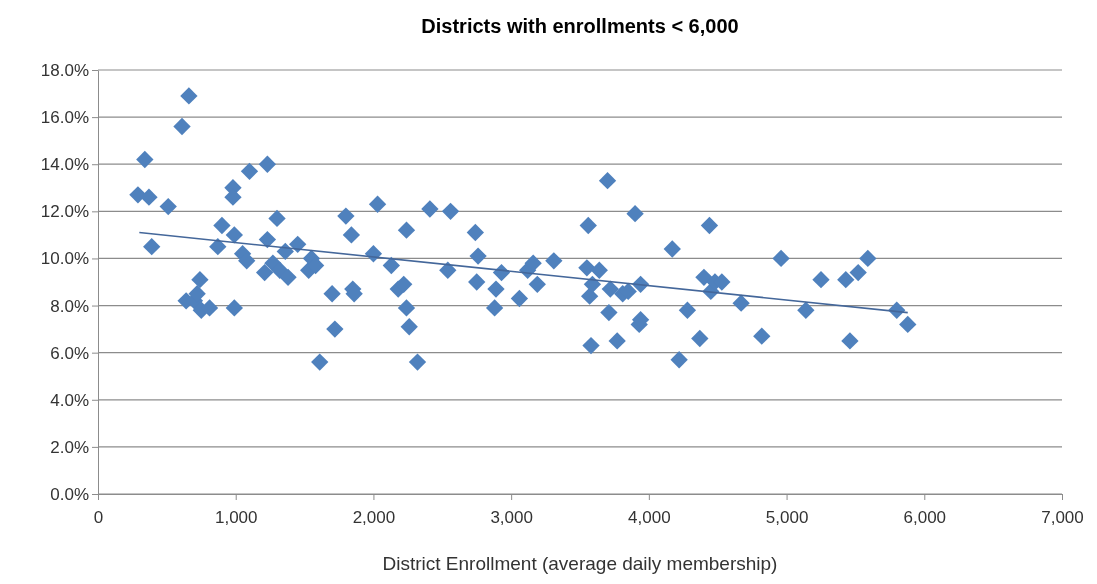 The height and width of the screenshot is (584, 1097). Describe the element at coordinates (925, 518) in the screenshot. I see `x-tick-label: 6,000` at that location.